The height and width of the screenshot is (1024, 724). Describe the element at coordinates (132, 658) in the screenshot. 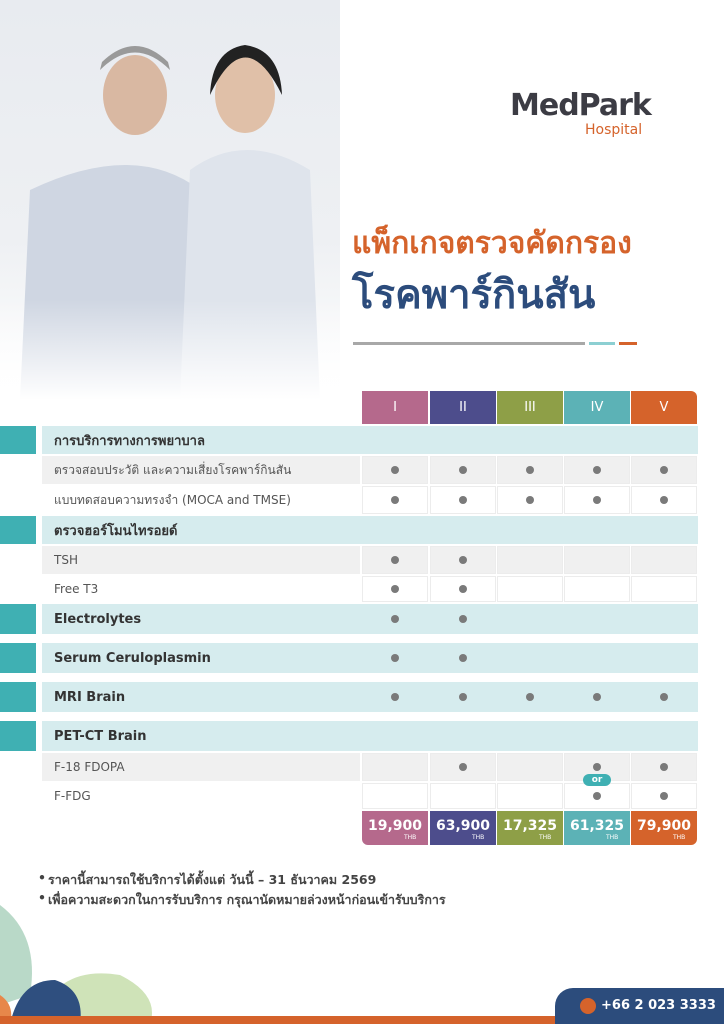

I see `section-label: Serum Ceruloplasmin` at that location.